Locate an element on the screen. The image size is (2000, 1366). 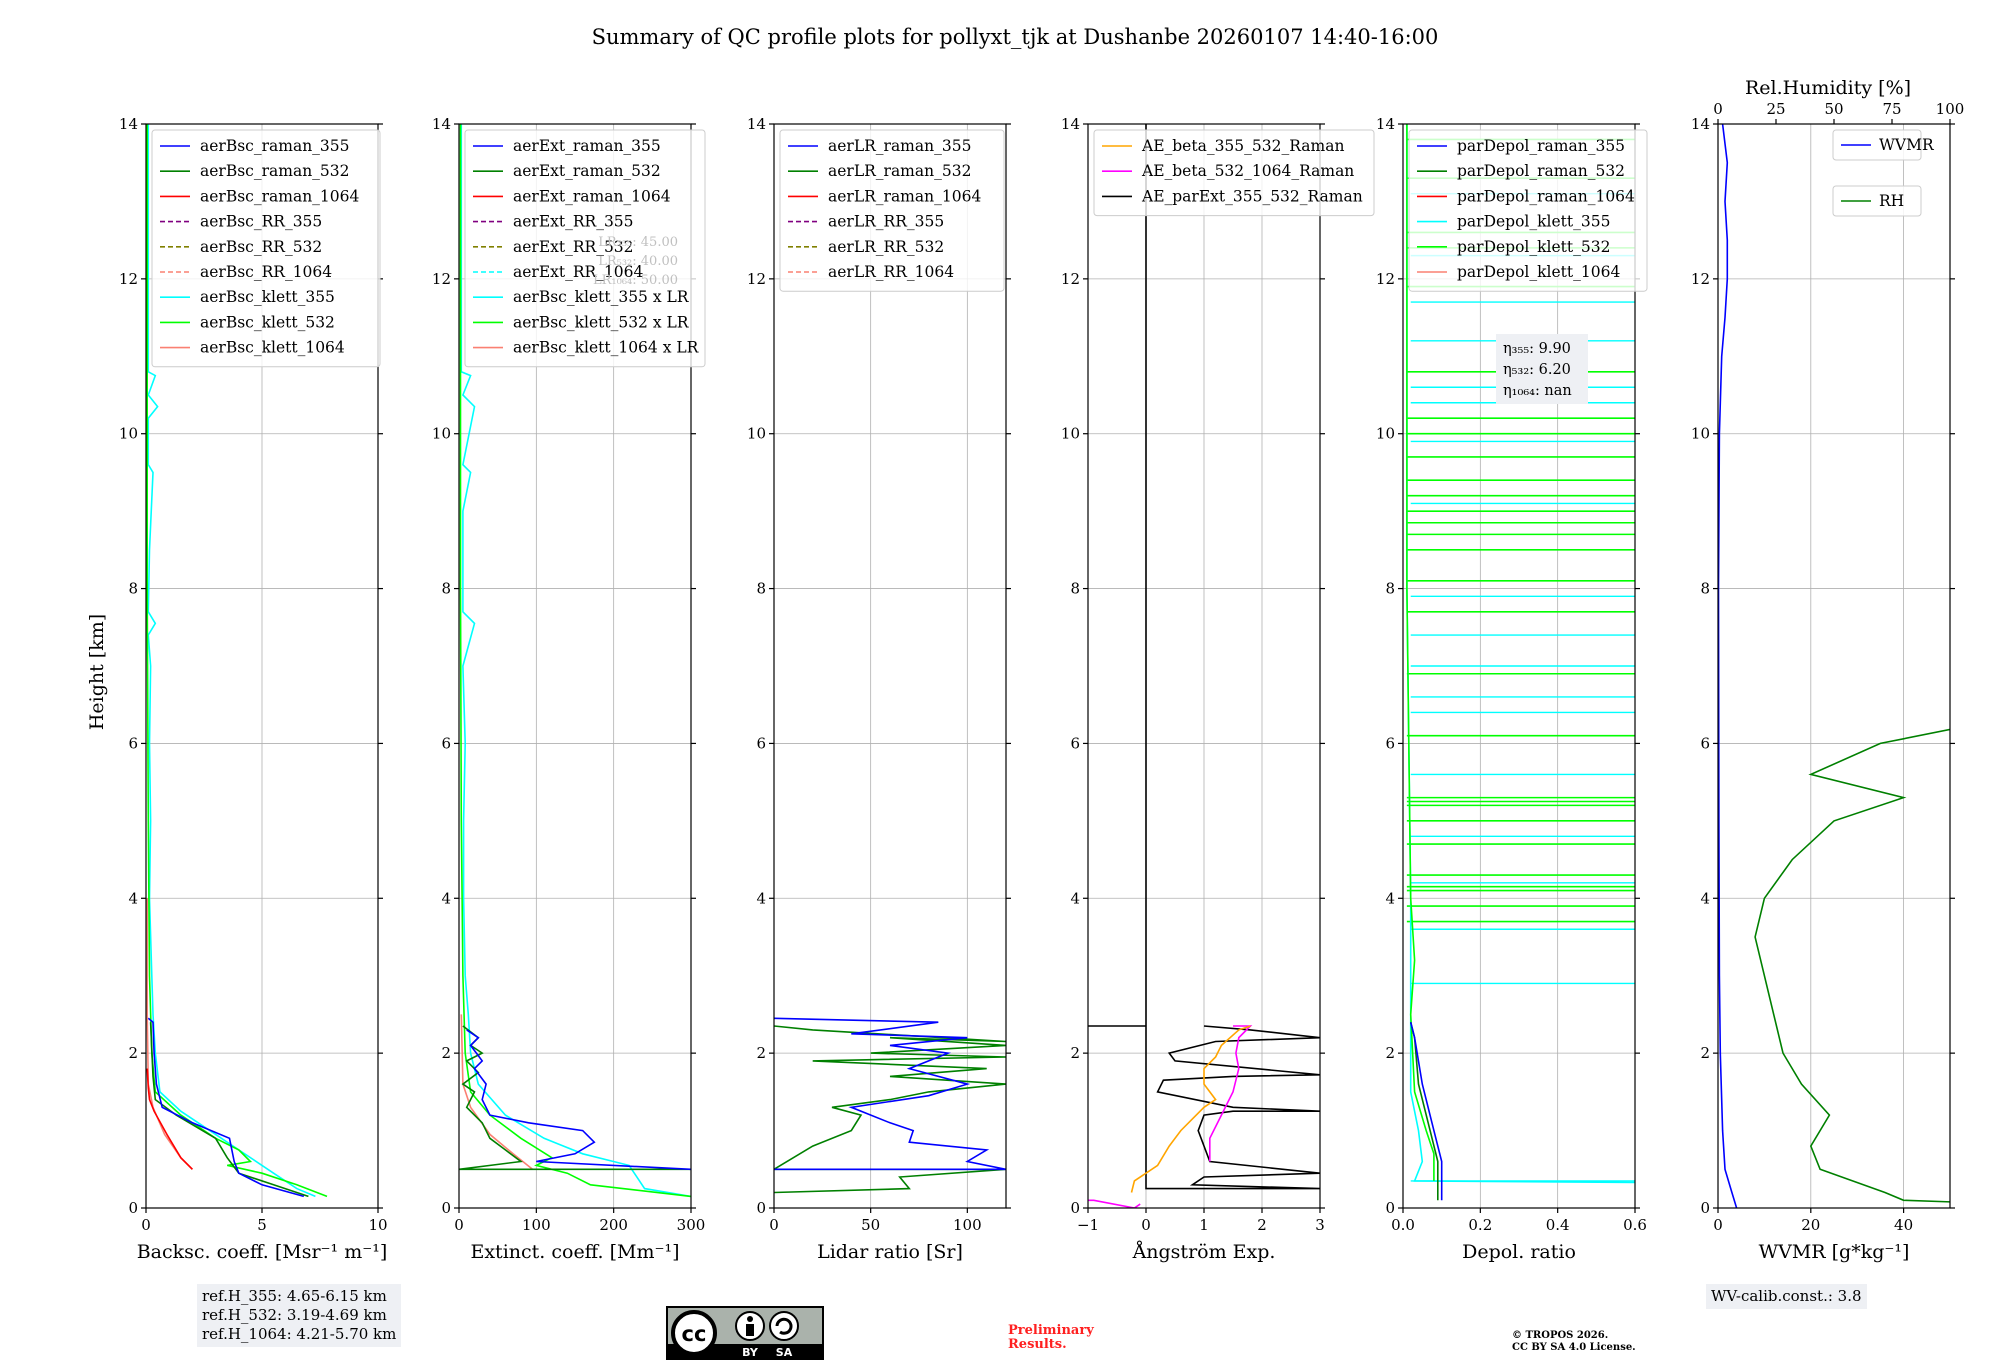
series-group is located at coordinates (1859, 666).